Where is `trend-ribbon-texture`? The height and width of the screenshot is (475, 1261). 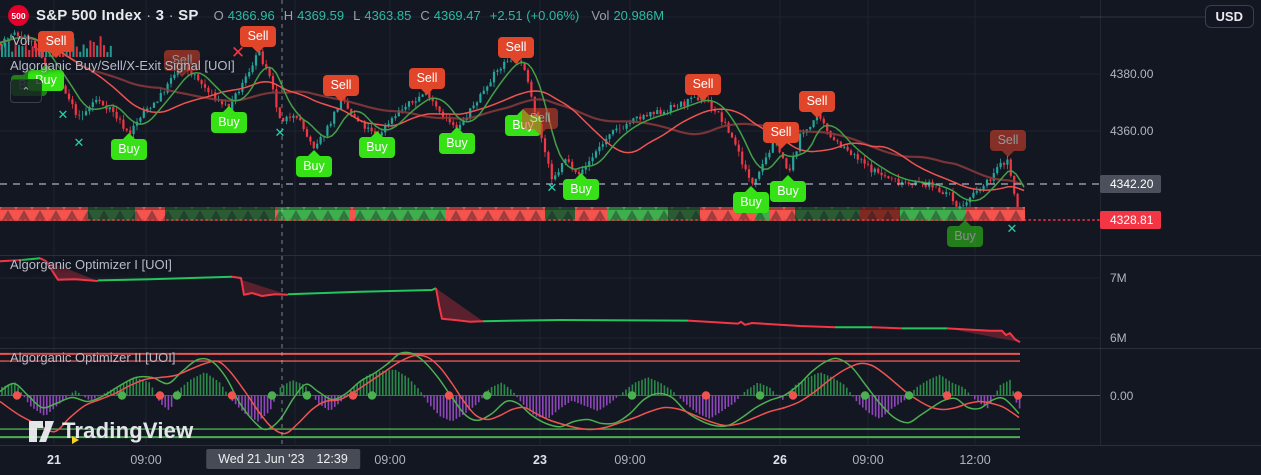 trend-ribbon-texture is located at coordinates (512, 214).